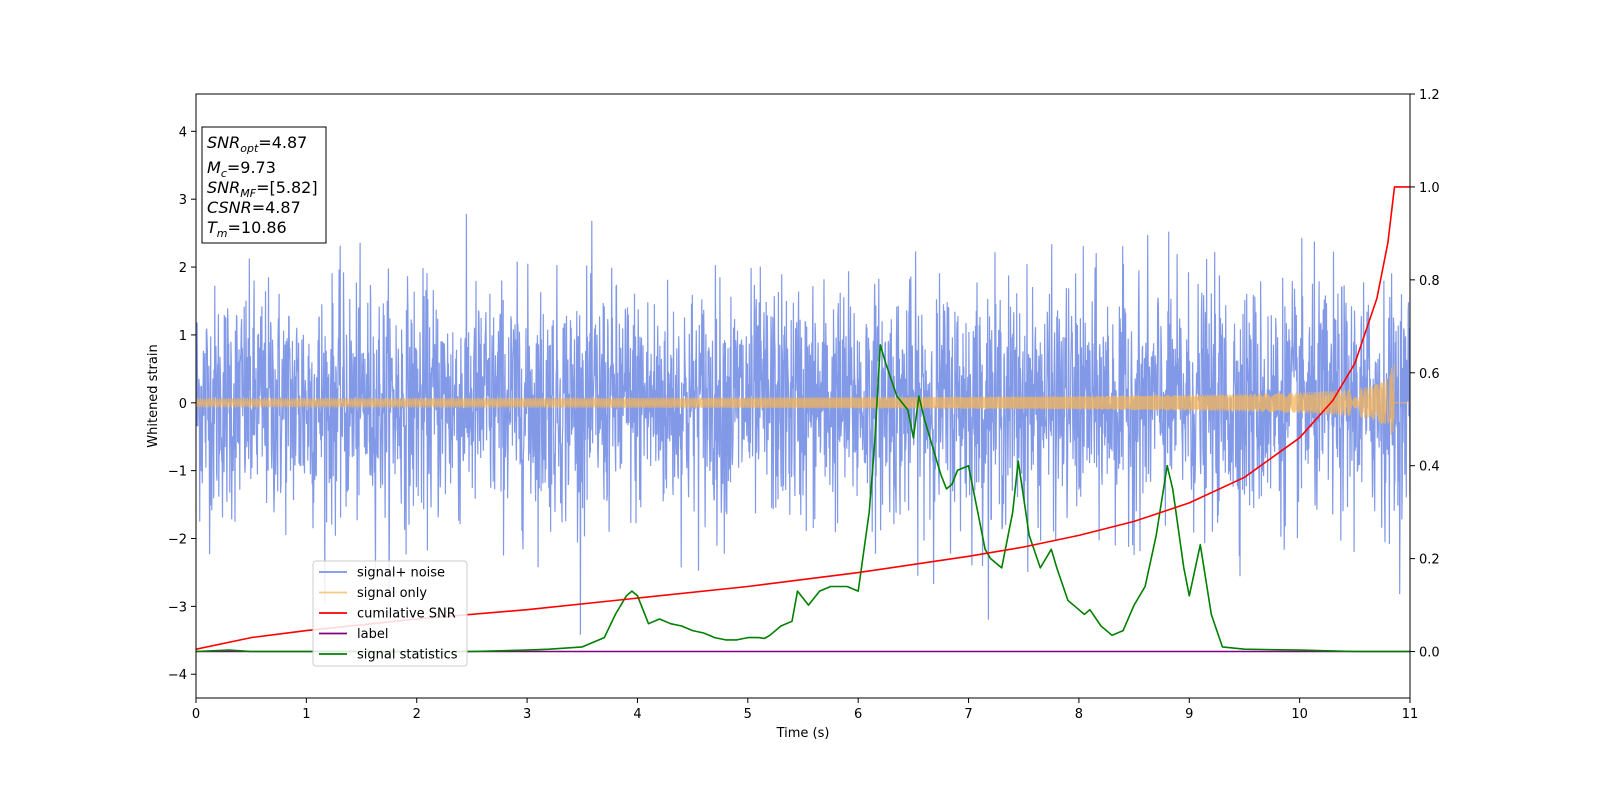 The height and width of the screenshot is (800, 1600). Describe the element at coordinates (196, 714) in the screenshot. I see `x-tick-label: 0` at that location.